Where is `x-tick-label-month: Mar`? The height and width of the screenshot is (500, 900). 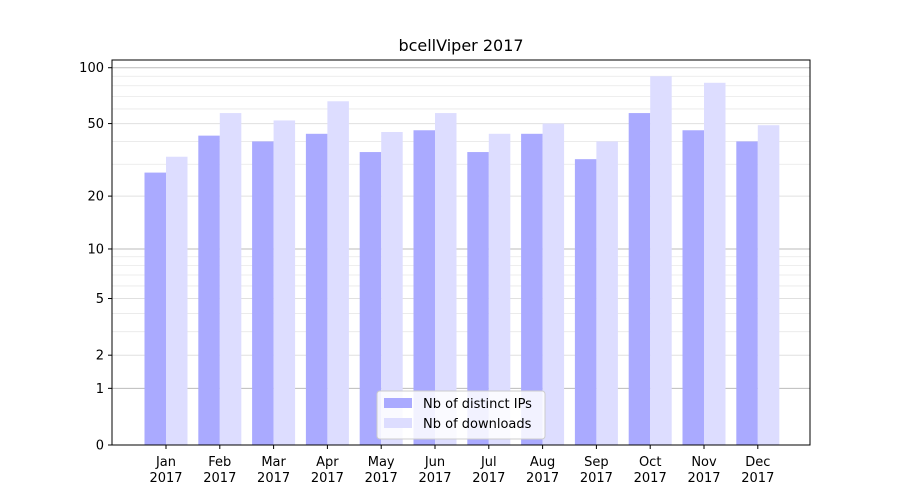
x-tick-label-month: Mar is located at coordinates (273, 462).